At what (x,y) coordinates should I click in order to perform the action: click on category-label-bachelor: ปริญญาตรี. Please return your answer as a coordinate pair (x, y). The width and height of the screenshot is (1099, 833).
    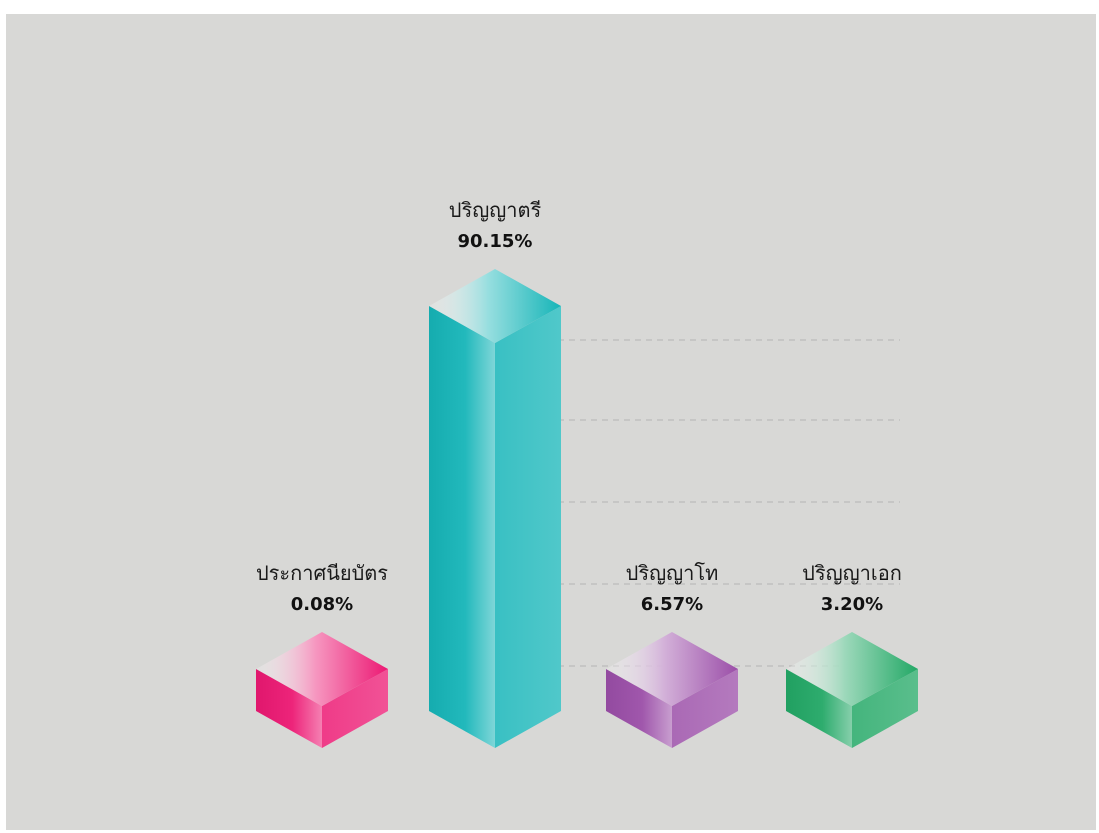
    Looking at the image, I should click on (495, 210).